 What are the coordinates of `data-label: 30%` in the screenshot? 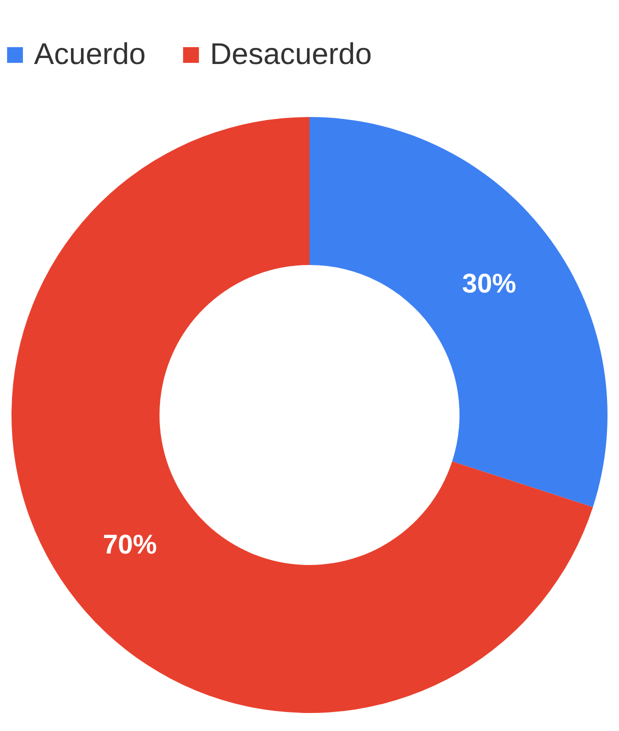 It's located at (489, 283).